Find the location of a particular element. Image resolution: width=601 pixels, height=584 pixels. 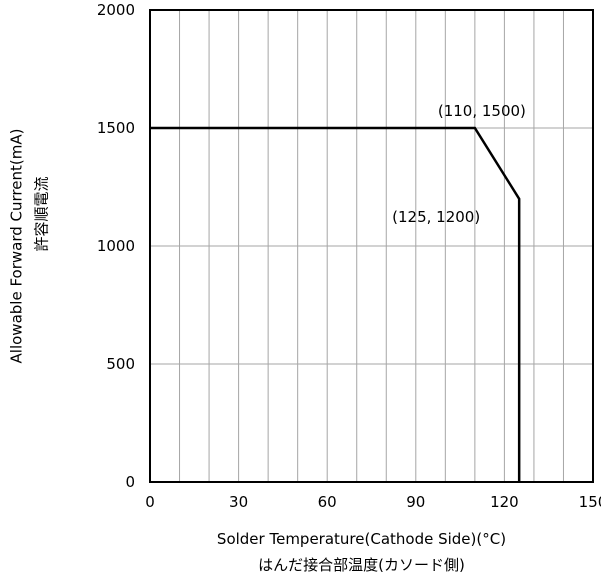

x-tick-label: 30 is located at coordinates (238, 502).